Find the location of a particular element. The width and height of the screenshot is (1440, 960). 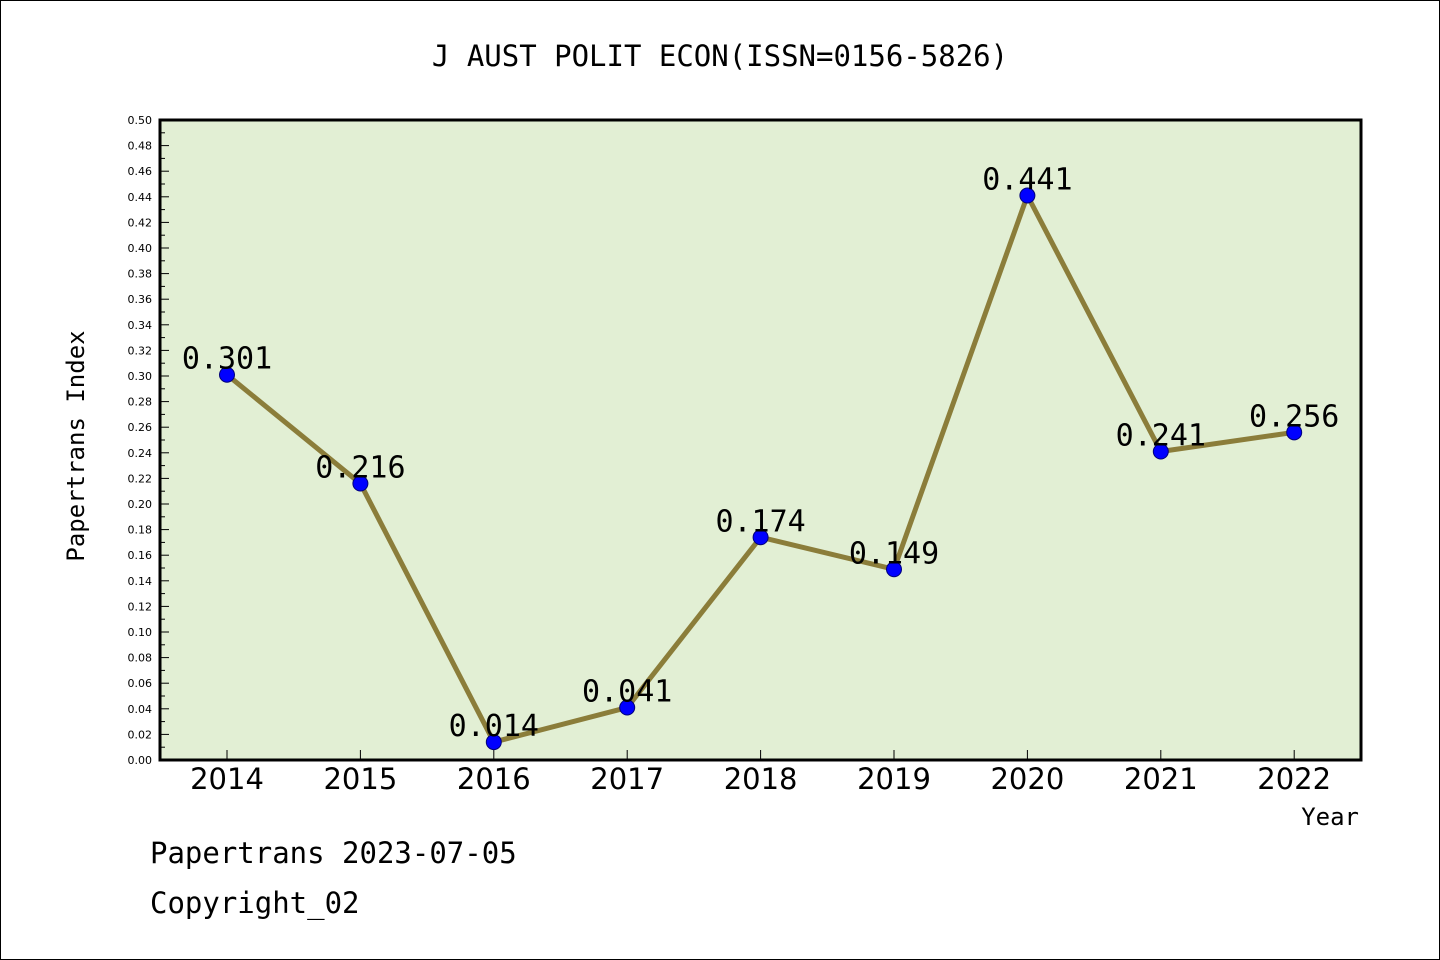

y-tick-label: 0.42 is located at coordinates (140, 222).